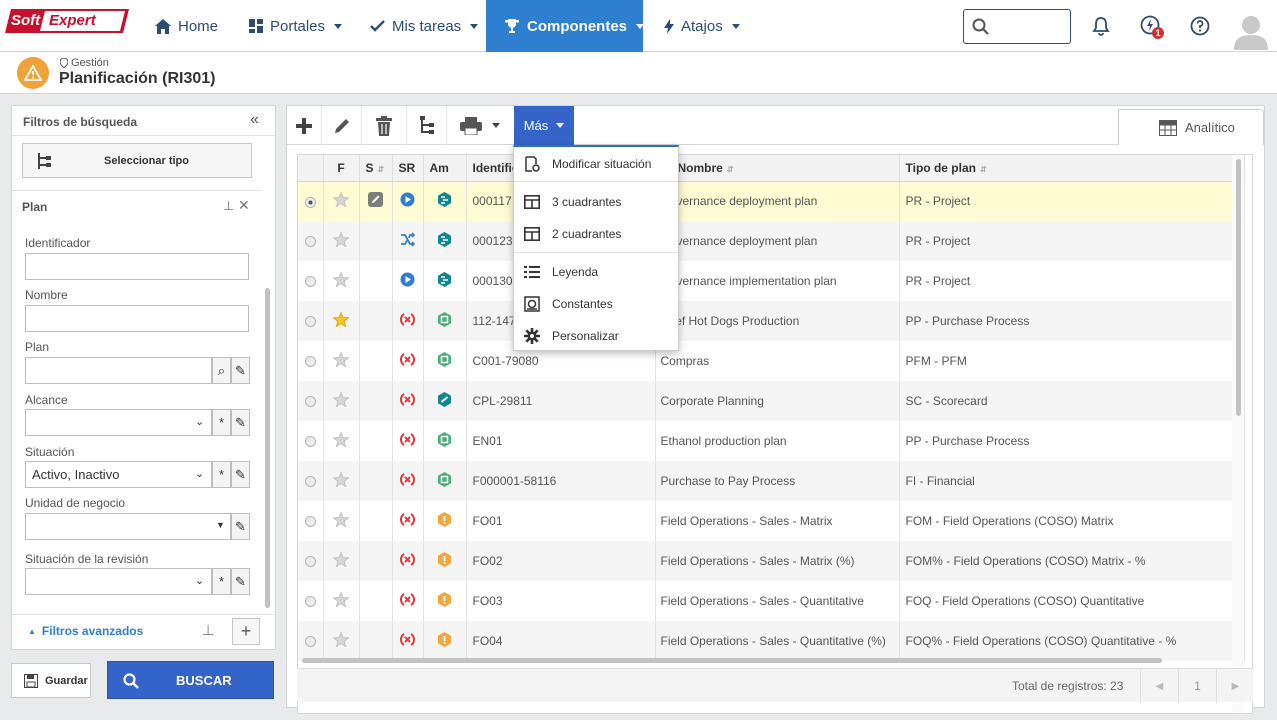 This screenshot has width=1277, height=720. What do you see at coordinates (128, 526) in the screenshot?
I see `unidad-select` at bounding box center [128, 526].